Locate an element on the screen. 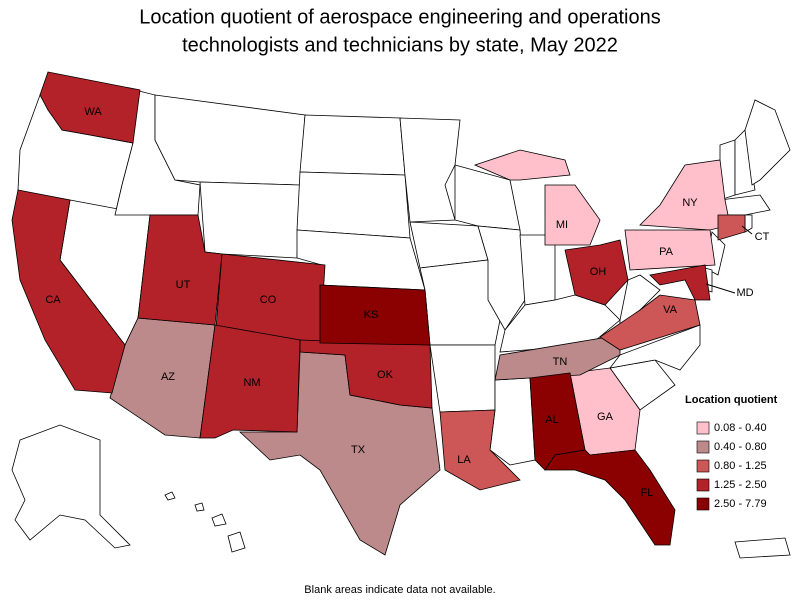 This screenshot has height=600, width=800. state-label: KS is located at coordinates (371, 315).